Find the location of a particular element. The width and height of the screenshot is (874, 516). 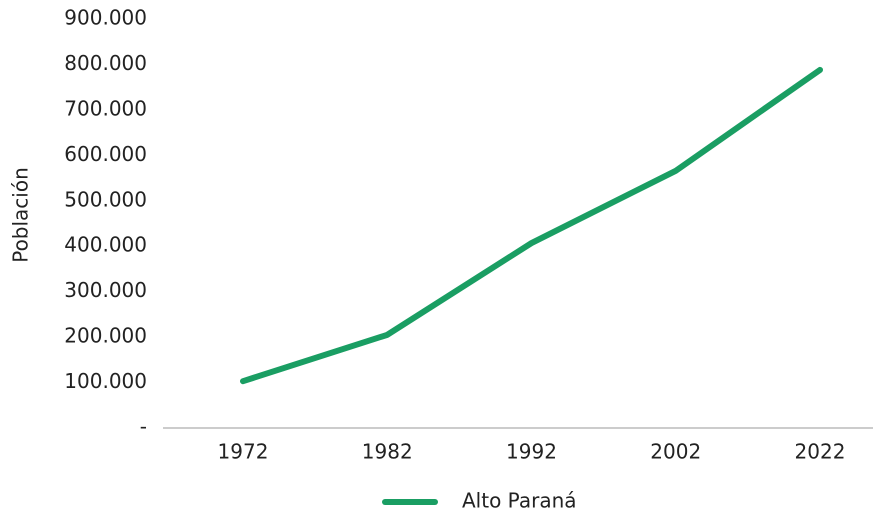

y-tick-label: - is located at coordinates (143, 427).